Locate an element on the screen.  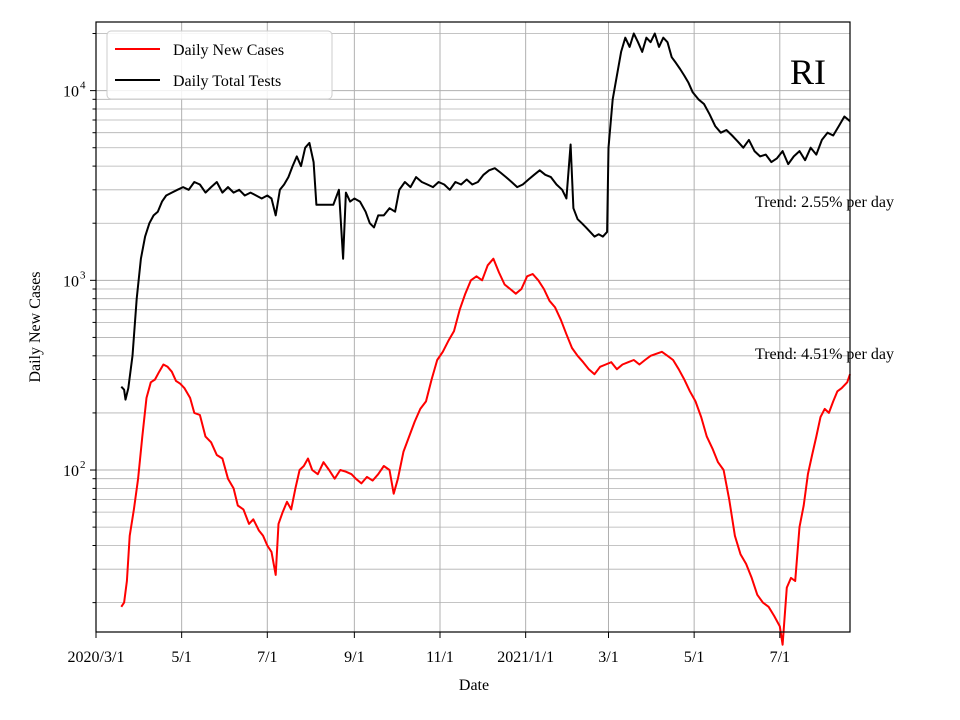
legend-box is located at coordinates (219, 65).